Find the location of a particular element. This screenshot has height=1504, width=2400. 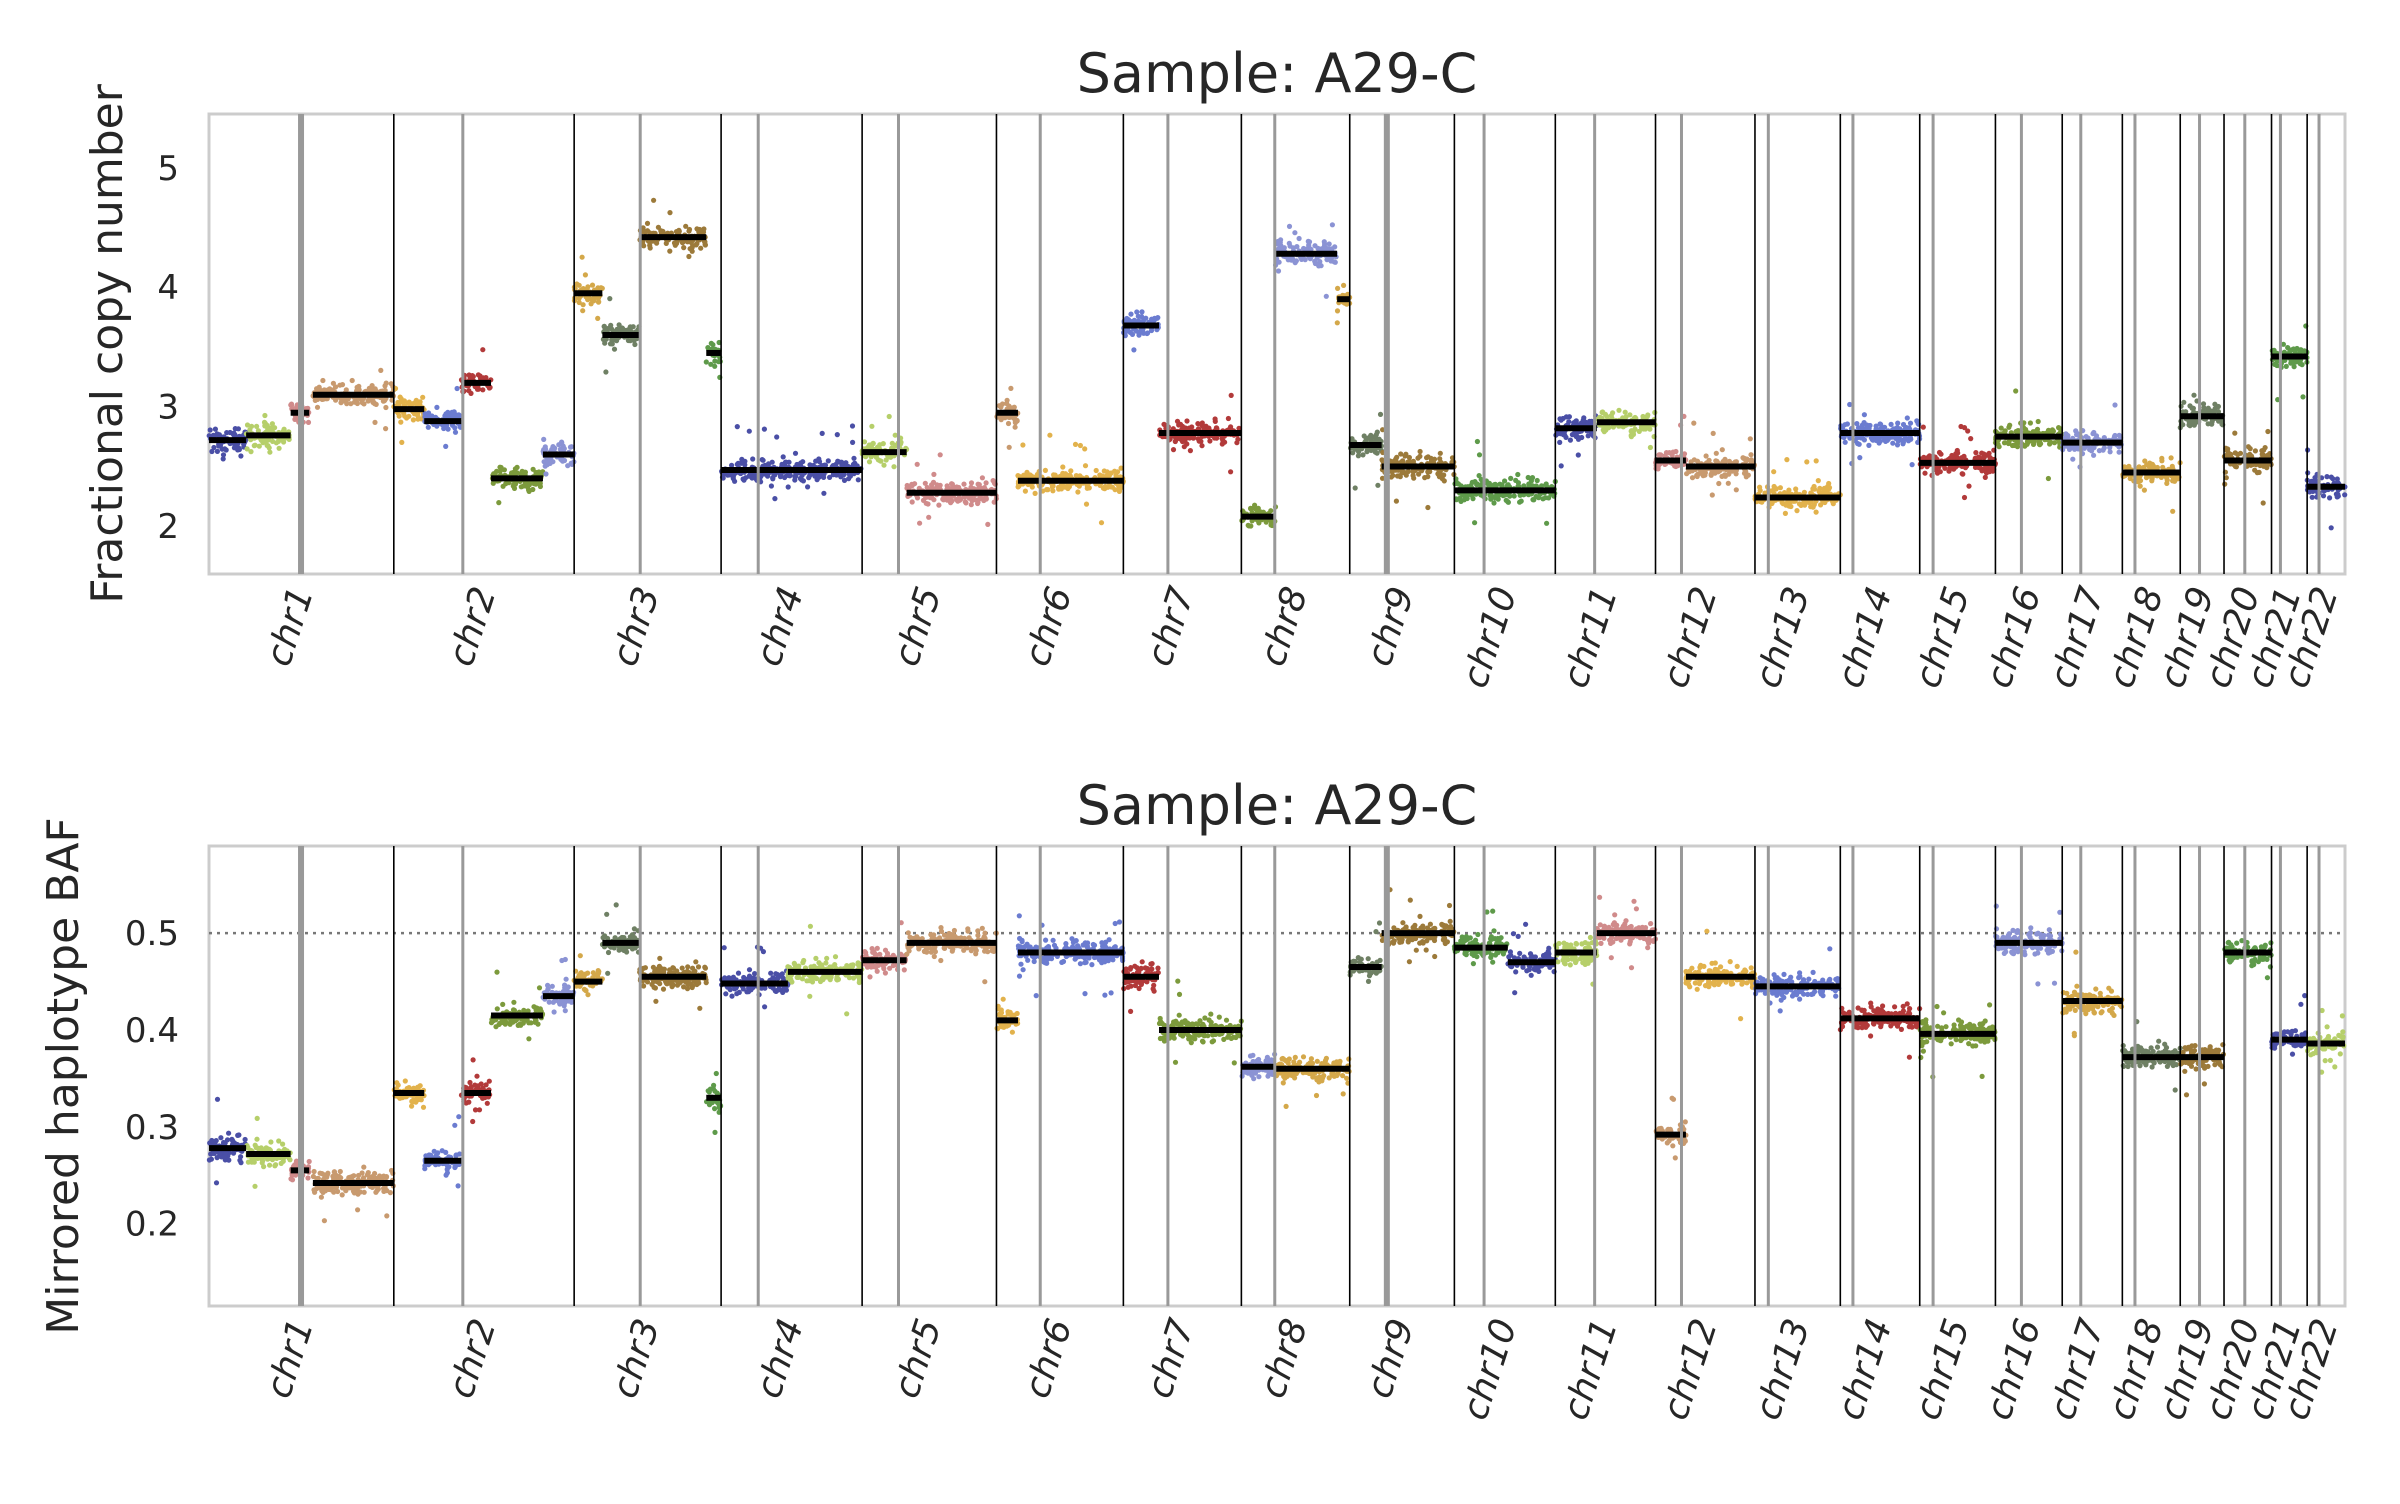

panel-1-xtick-chr3: chr3 is located at coordinates (636, 626).